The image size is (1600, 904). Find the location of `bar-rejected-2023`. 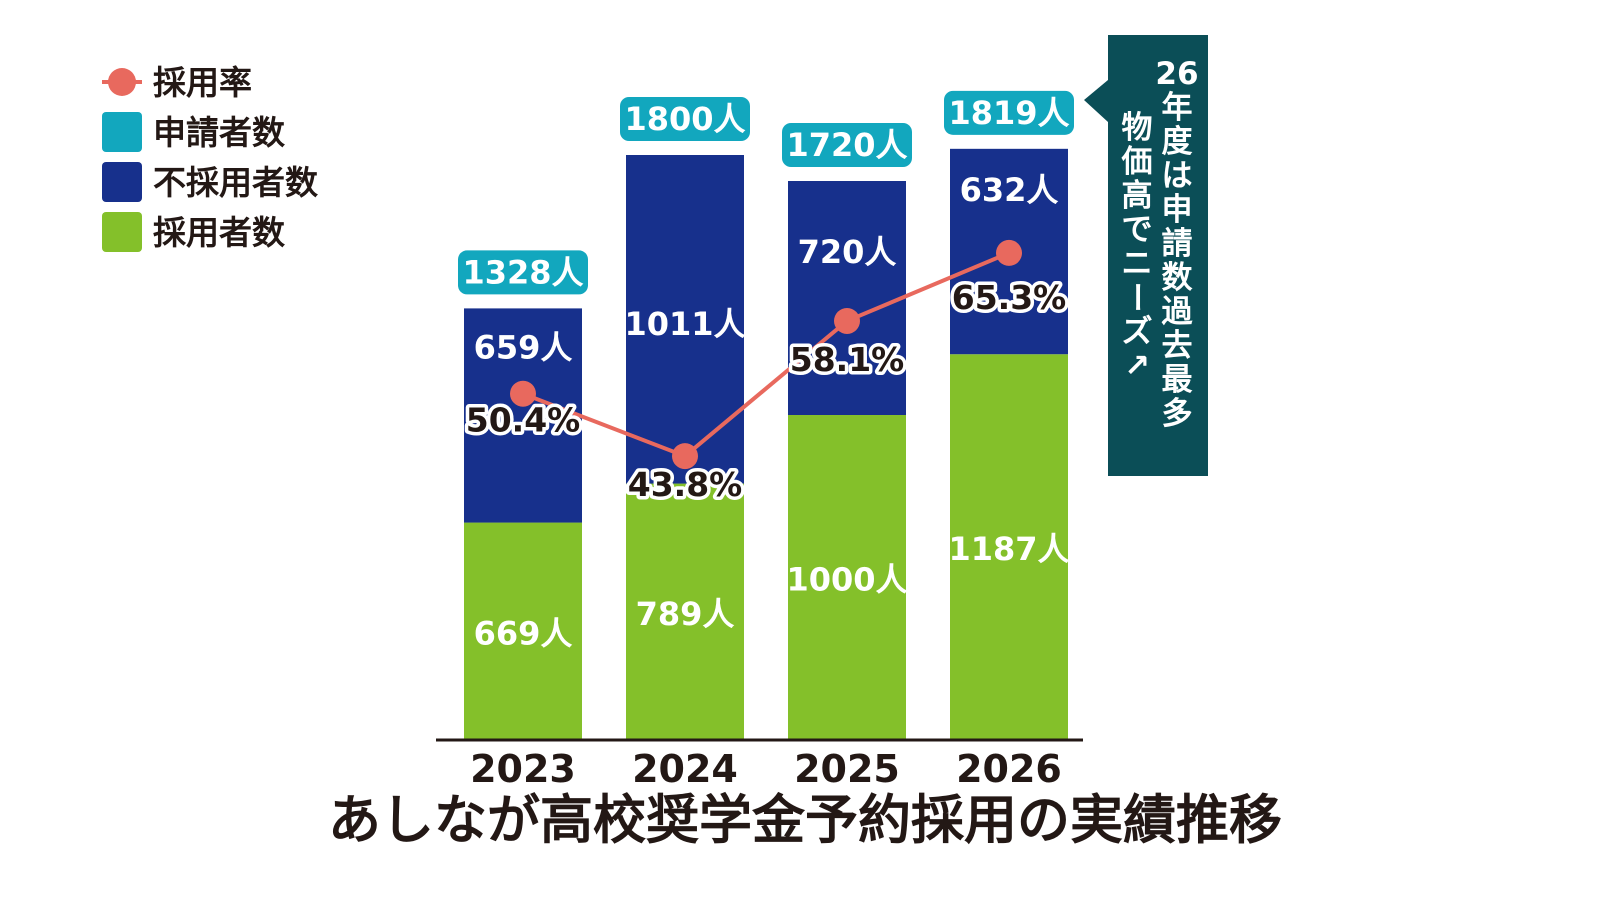

bar-rejected-2023 is located at coordinates (523, 415).